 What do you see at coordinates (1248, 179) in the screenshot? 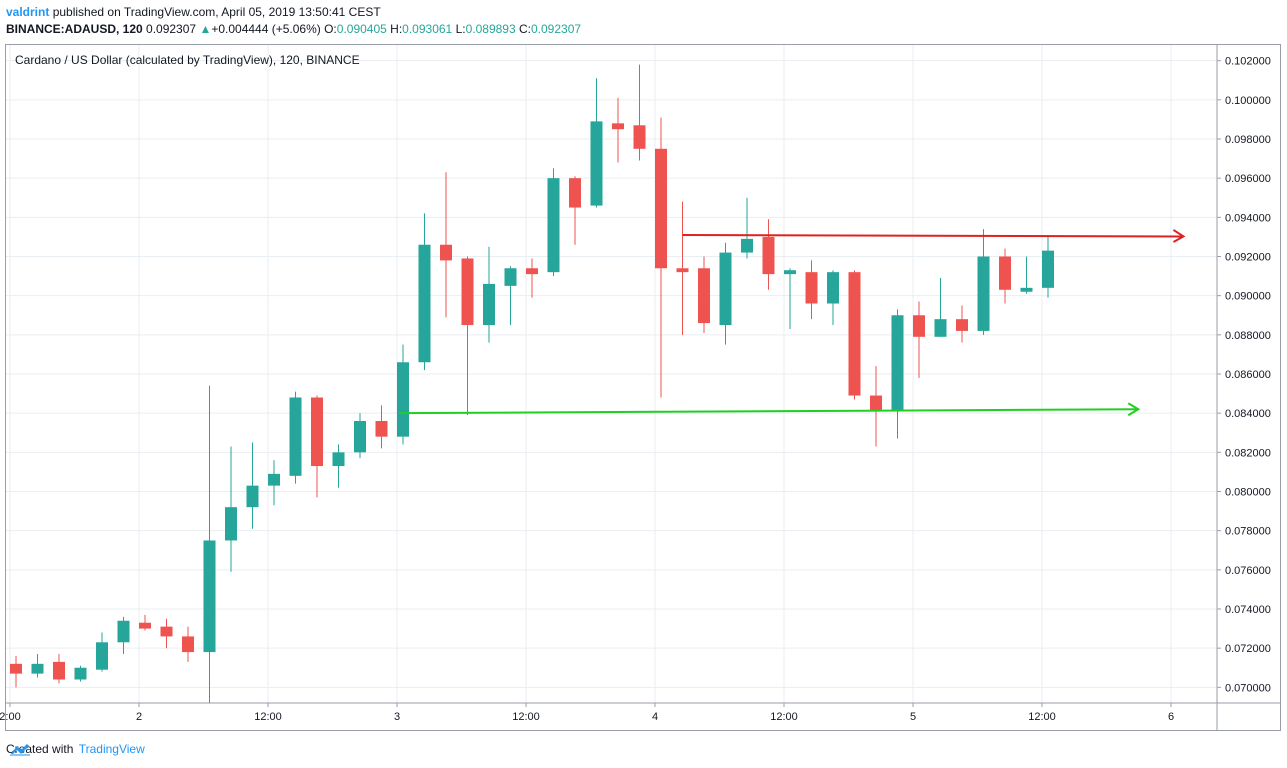
I see `y-tick-label: 0.096000` at bounding box center [1248, 179].